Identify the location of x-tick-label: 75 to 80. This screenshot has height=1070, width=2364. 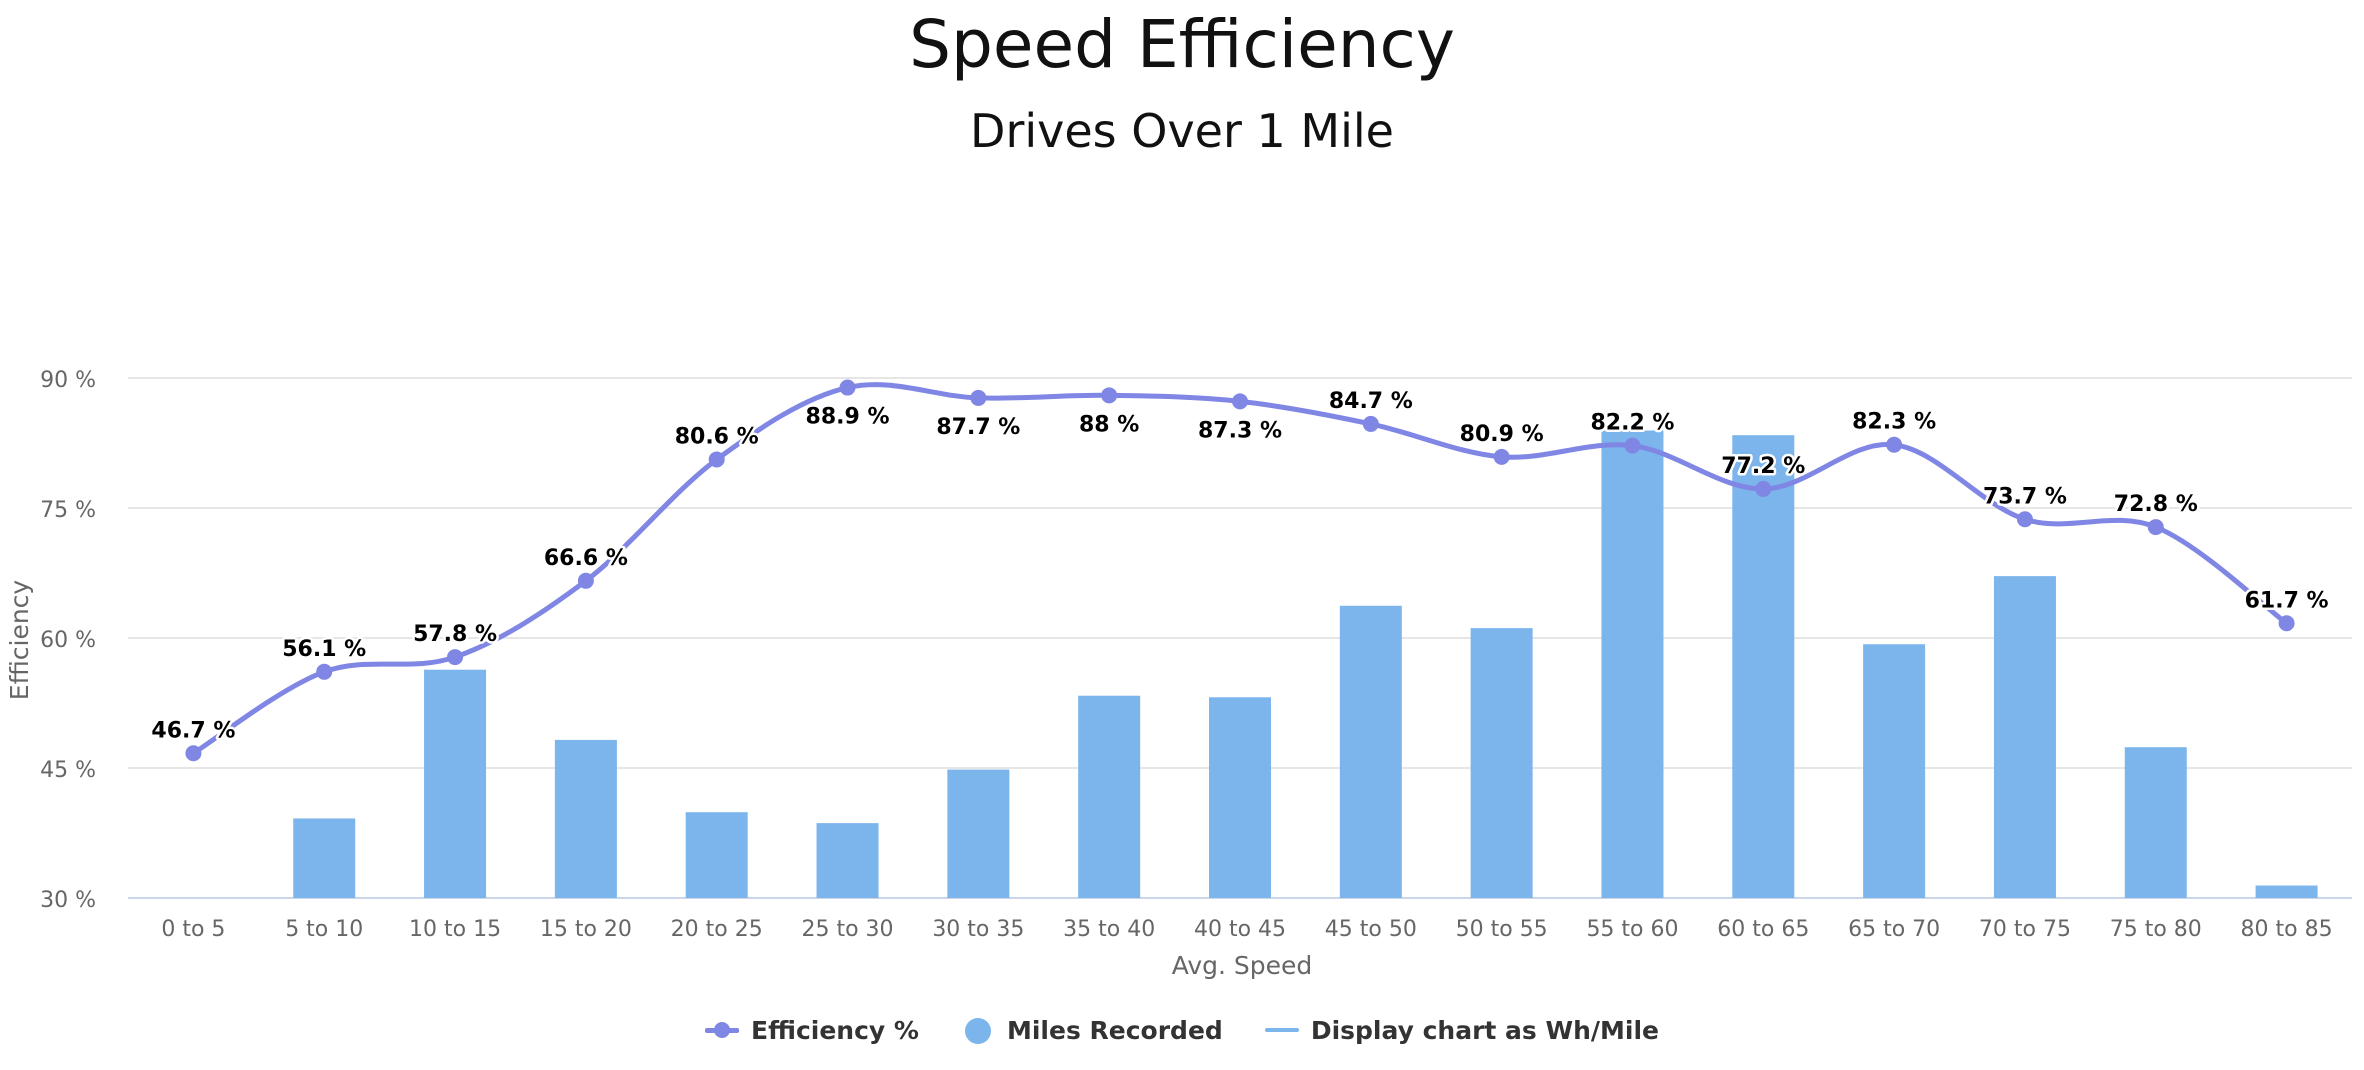
(2156, 929).